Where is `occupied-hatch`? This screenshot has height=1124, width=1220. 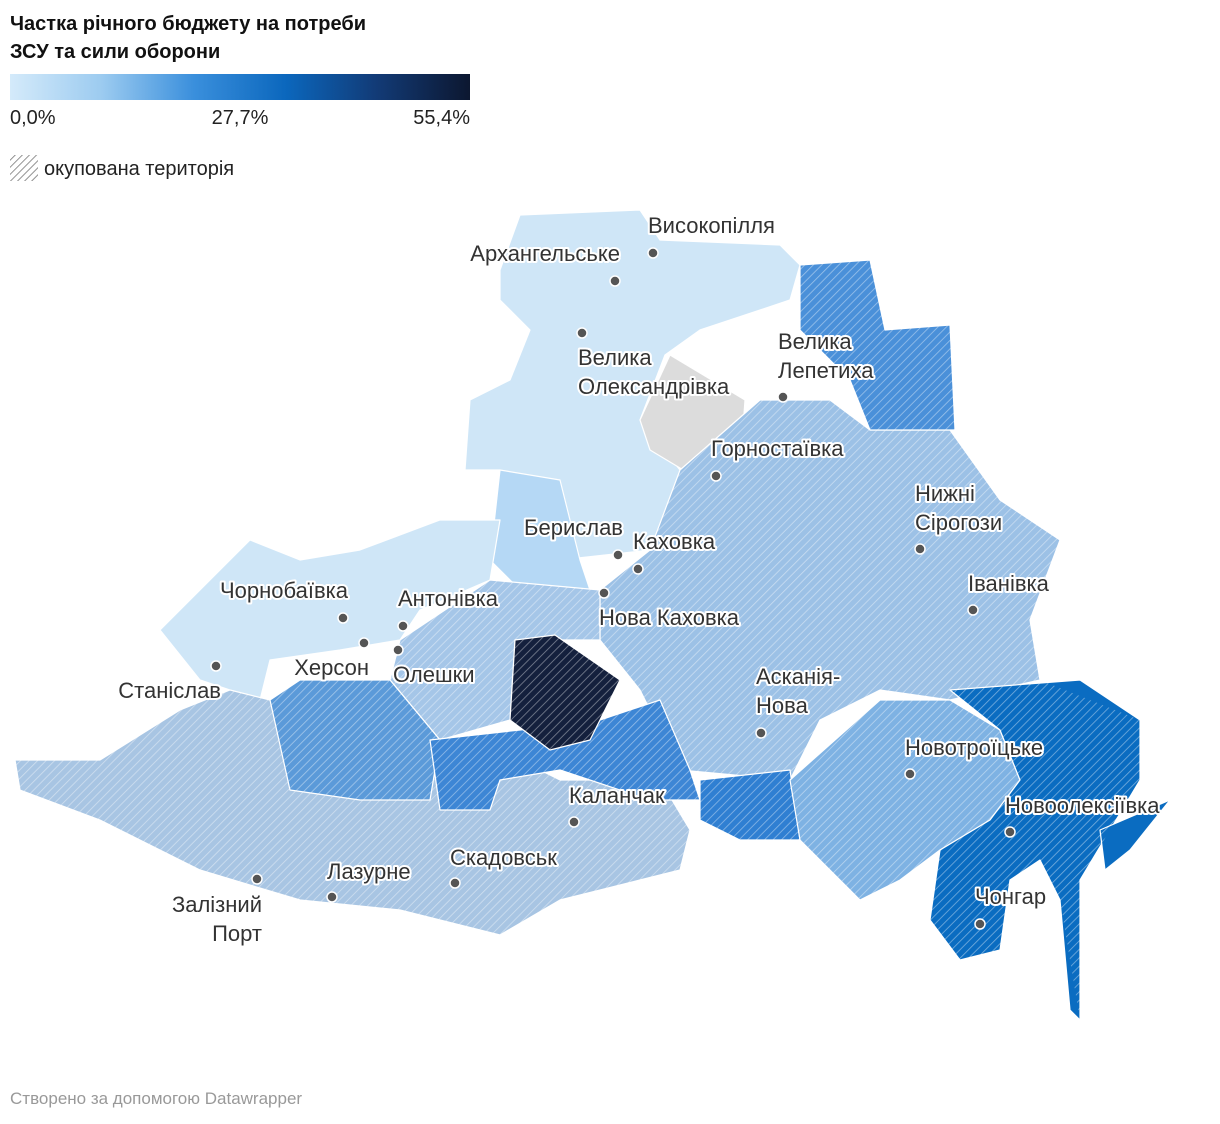 occupied-hatch is located at coordinates (877, 345).